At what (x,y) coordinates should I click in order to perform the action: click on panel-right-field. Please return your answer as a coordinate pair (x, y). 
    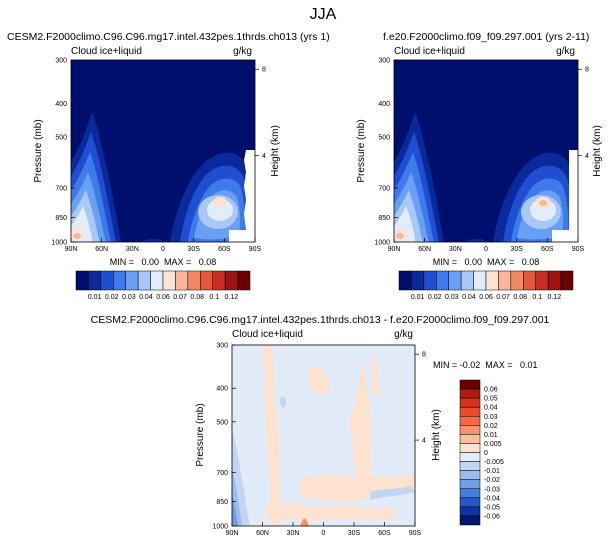
    Looking at the image, I should click on (486, 151).